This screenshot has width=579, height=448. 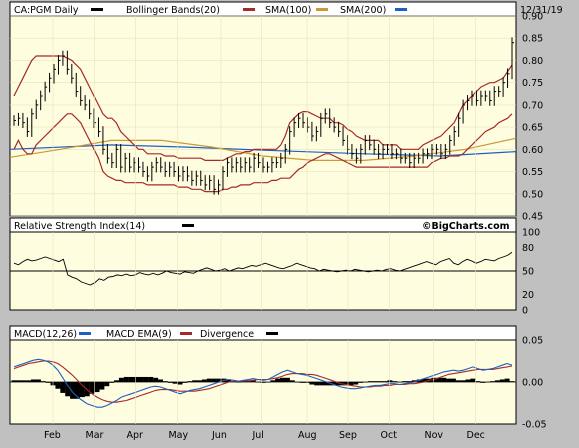 I want to click on price-panel-header, so click(x=263, y=9).